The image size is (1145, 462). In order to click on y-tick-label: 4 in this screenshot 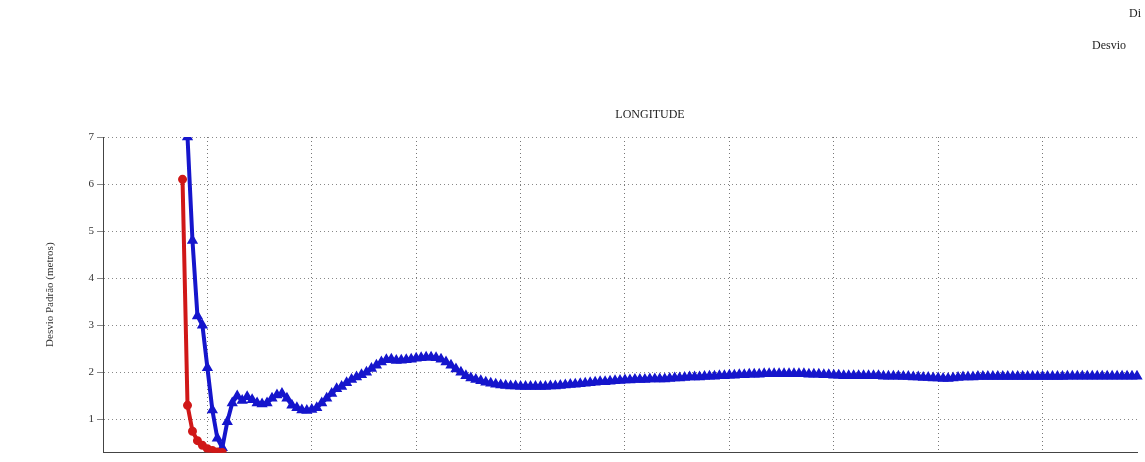, I will do `click(91, 277)`.